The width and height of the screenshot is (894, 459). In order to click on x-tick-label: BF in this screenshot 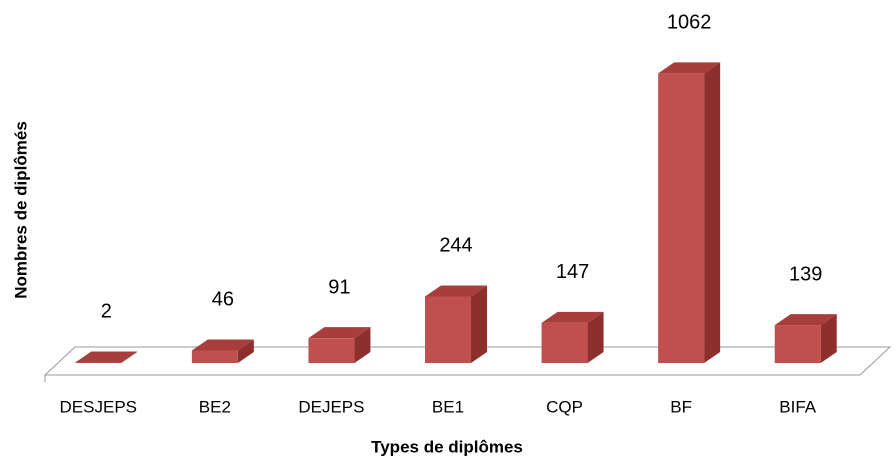, I will do `click(681, 406)`.